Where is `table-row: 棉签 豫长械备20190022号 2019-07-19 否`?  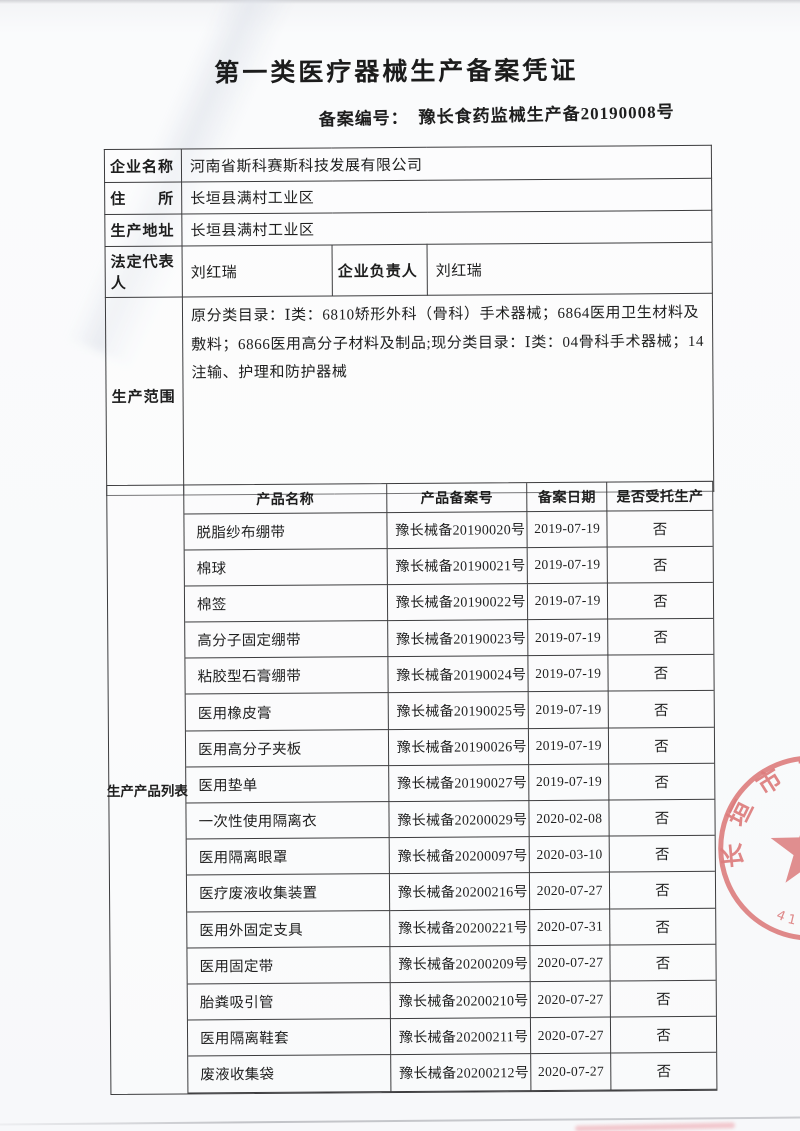
table-row: 棉签 豫长械备20190022号 2019-07-19 否 is located at coordinates (449, 602).